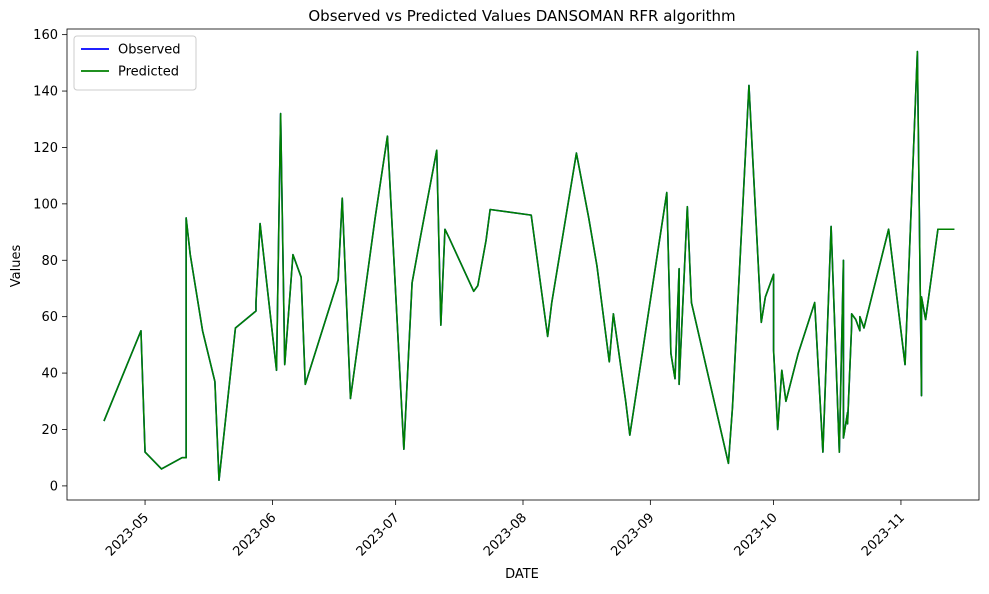 The width and height of the screenshot is (989, 594). I want to click on y-tick-label: 160, so click(45, 35).